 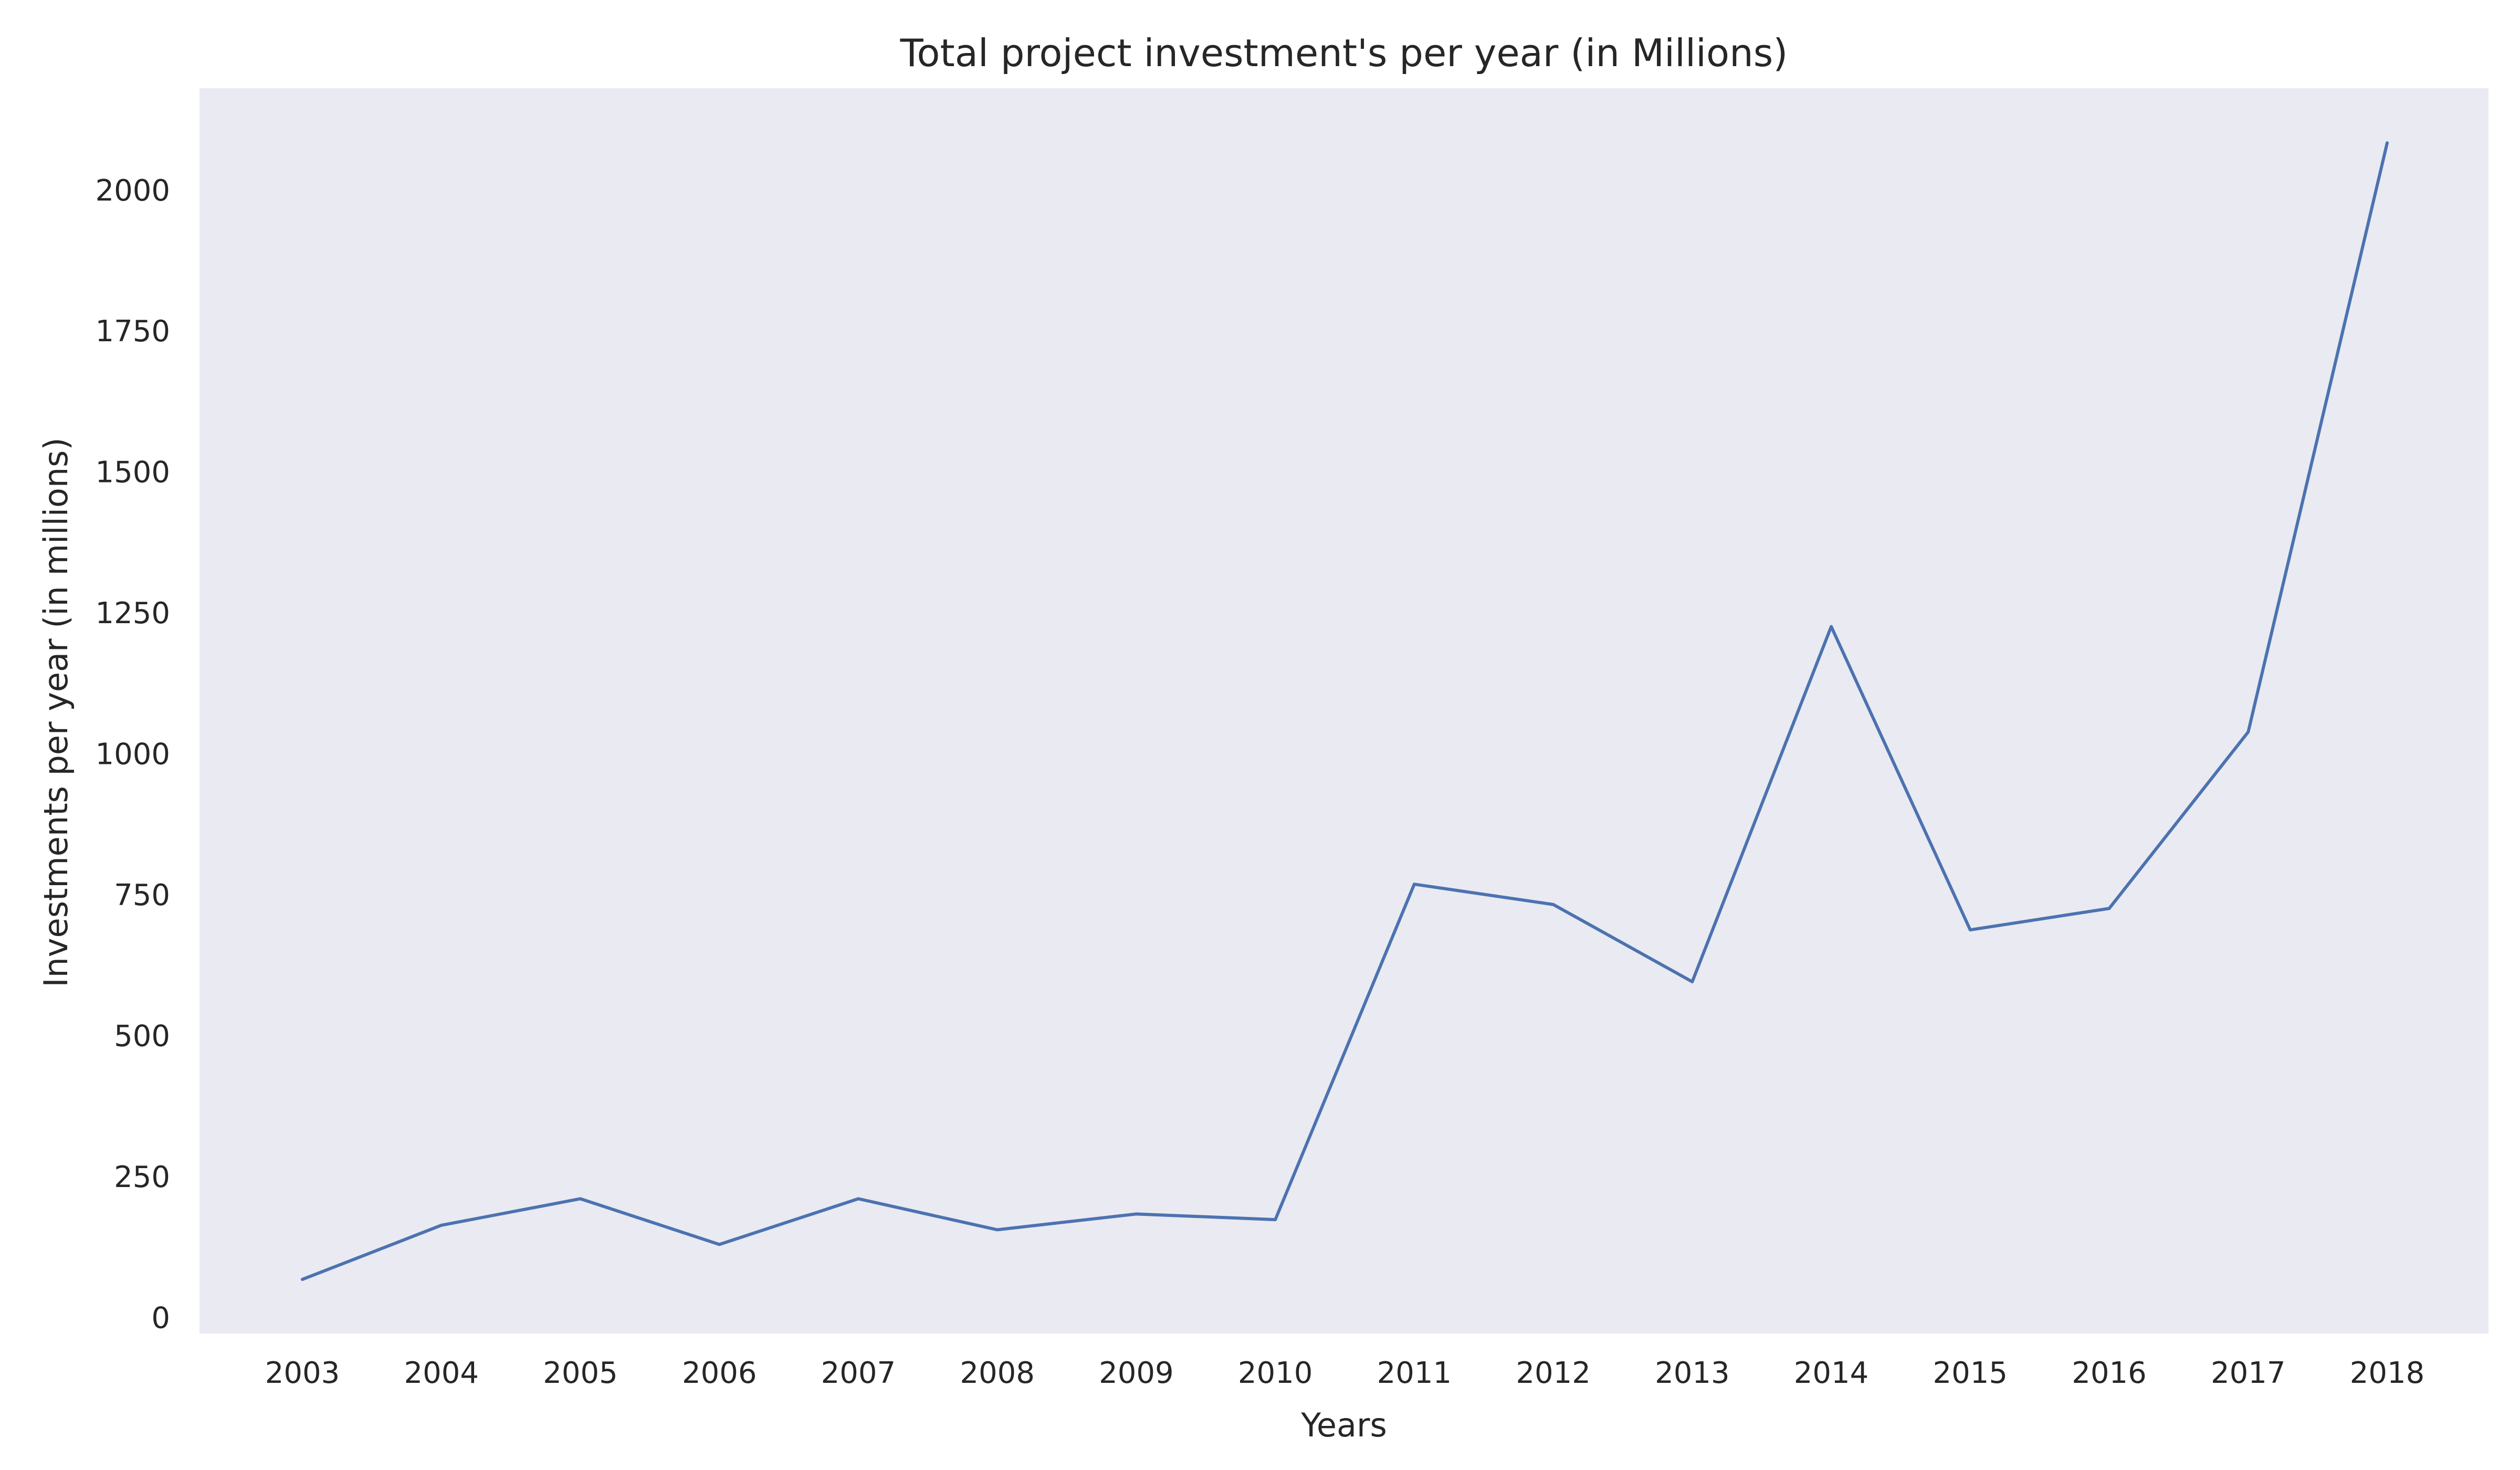 What do you see at coordinates (1970, 1373) in the screenshot?
I see `x-tick-label: 2015` at bounding box center [1970, 1373].